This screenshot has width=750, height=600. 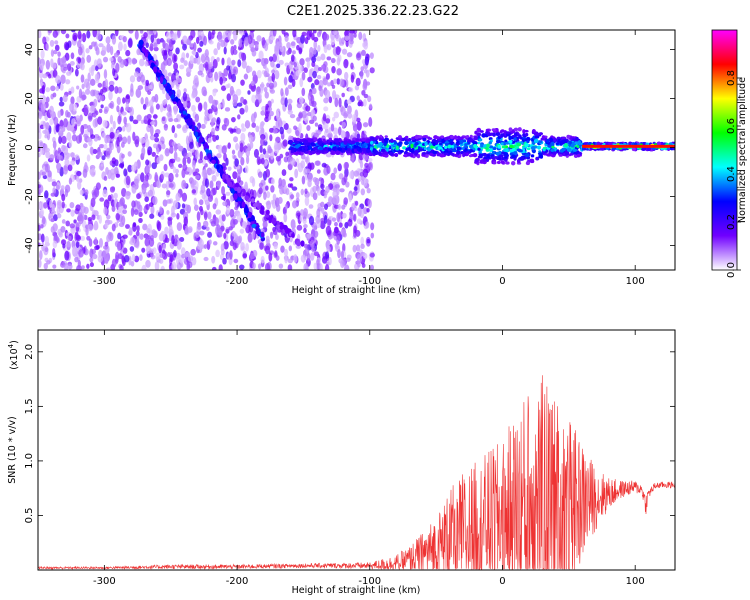 What do you see at coordinates (29, 49) in the screenshot?
I see `spectrogram-y-tick-label: 40` at bounding box center [29, 49].